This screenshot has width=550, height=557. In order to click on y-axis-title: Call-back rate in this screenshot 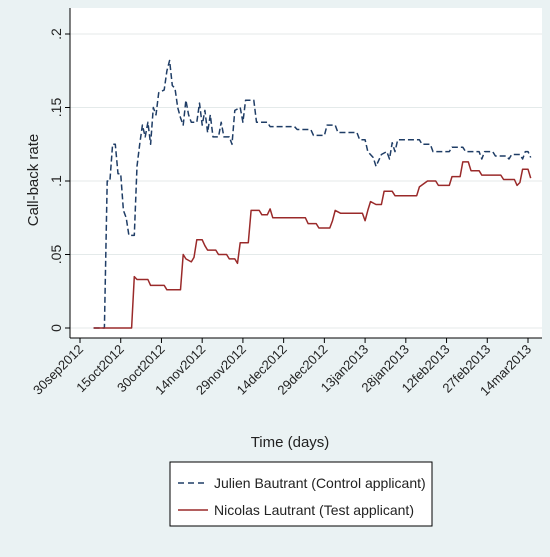, I will do `click(33, 180)`.